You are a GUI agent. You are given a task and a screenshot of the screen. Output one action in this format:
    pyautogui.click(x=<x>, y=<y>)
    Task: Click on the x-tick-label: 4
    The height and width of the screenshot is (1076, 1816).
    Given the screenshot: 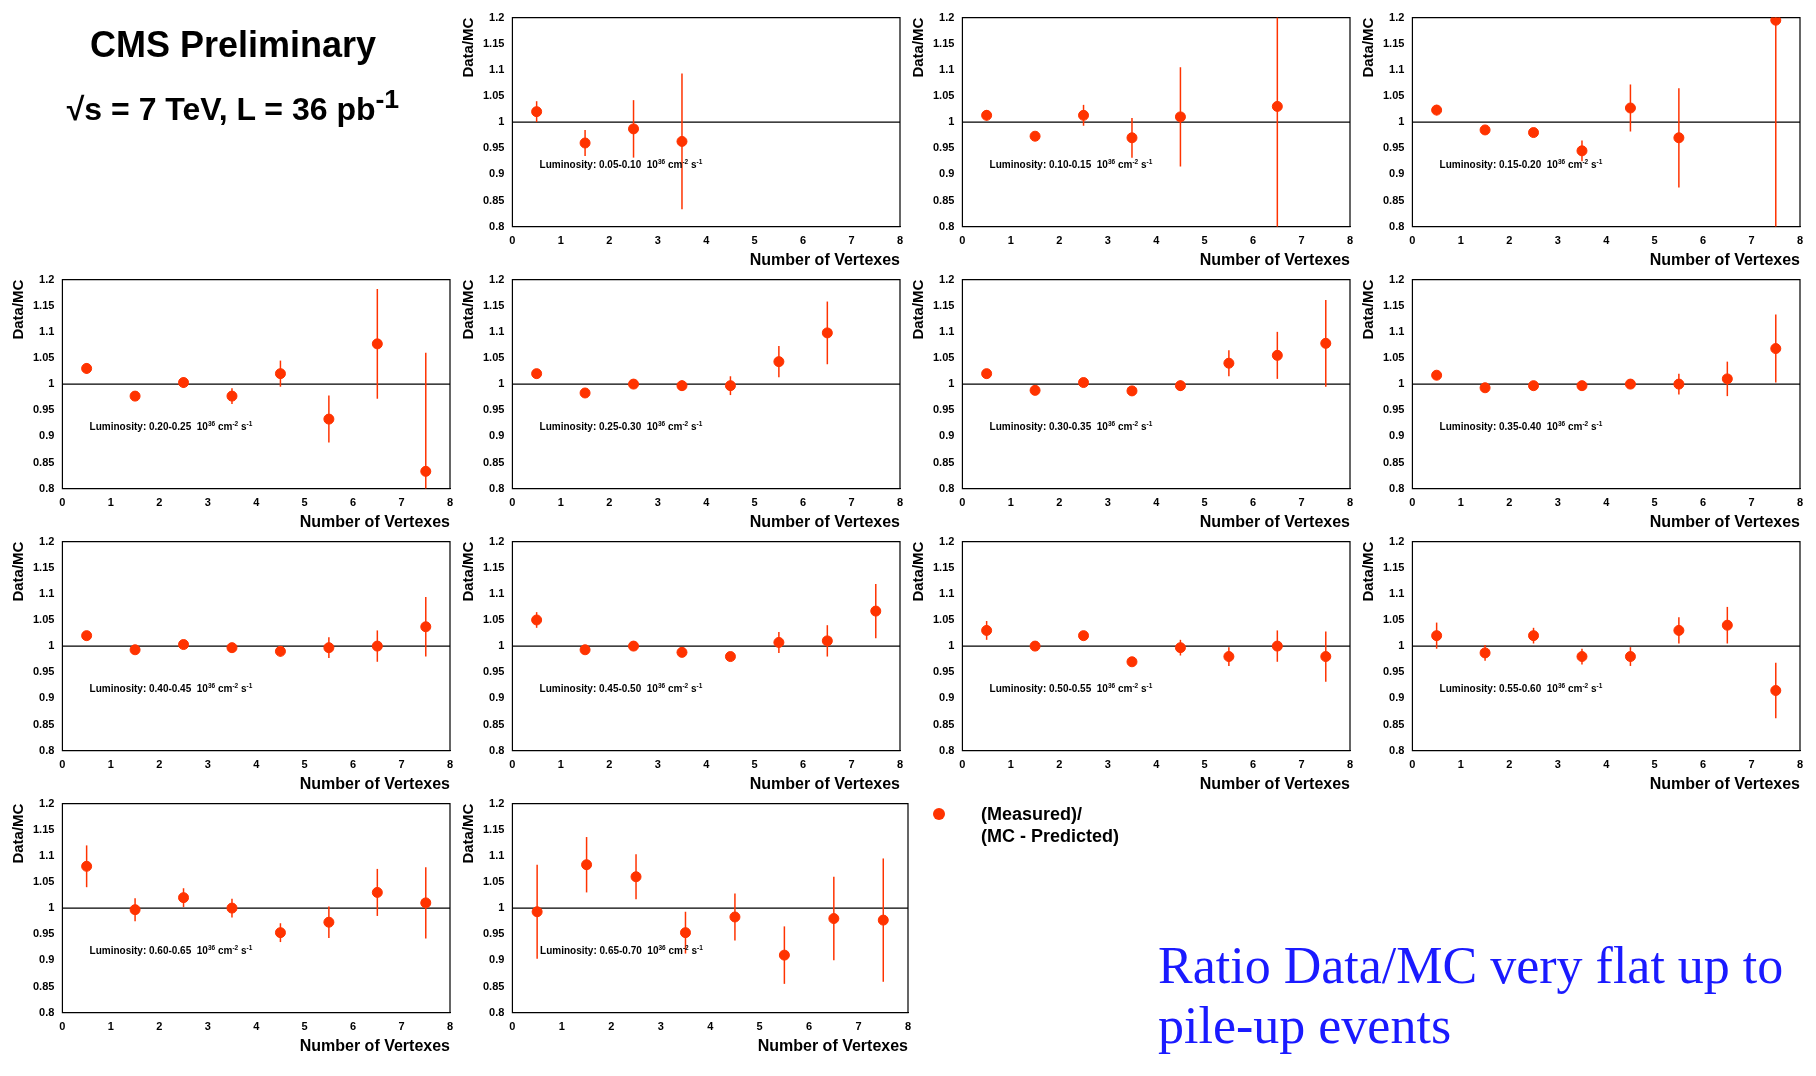 What is the action you would take?
    pyautogui.click(x=1157, y=240)
    